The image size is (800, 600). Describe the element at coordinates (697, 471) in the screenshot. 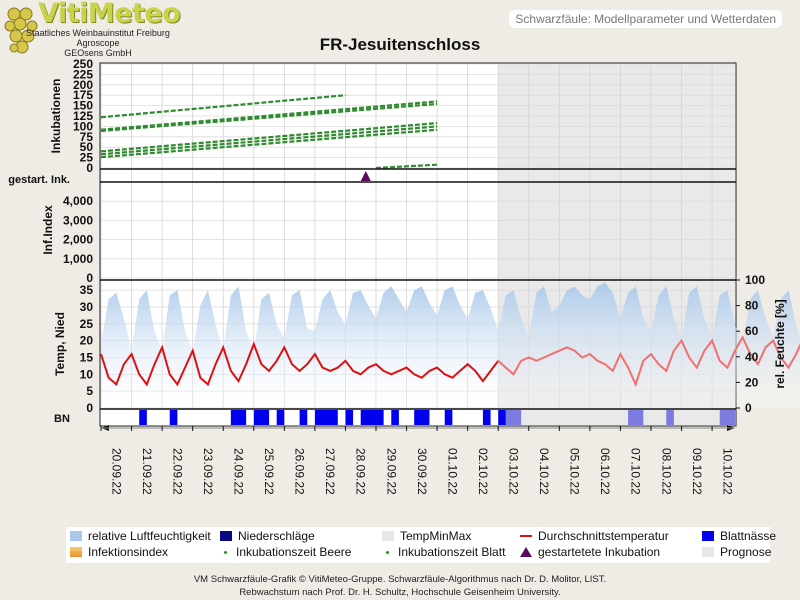

I see `x-tick-label: 09.10.22` at that location.